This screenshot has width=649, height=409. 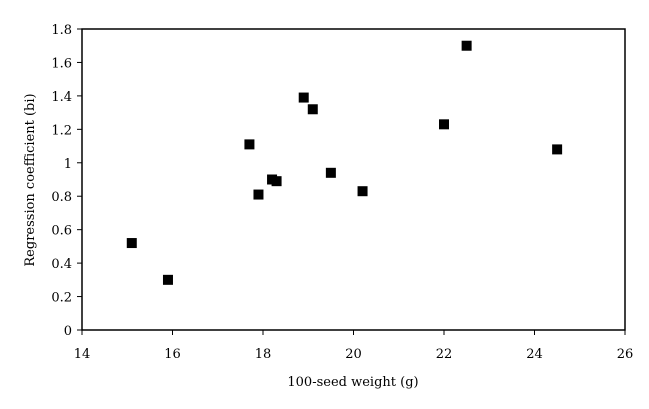 What do you see at coordinates (82, 354) in the screenshot?
I see `x-tick-label: 14` at bounding box center [82, 354].